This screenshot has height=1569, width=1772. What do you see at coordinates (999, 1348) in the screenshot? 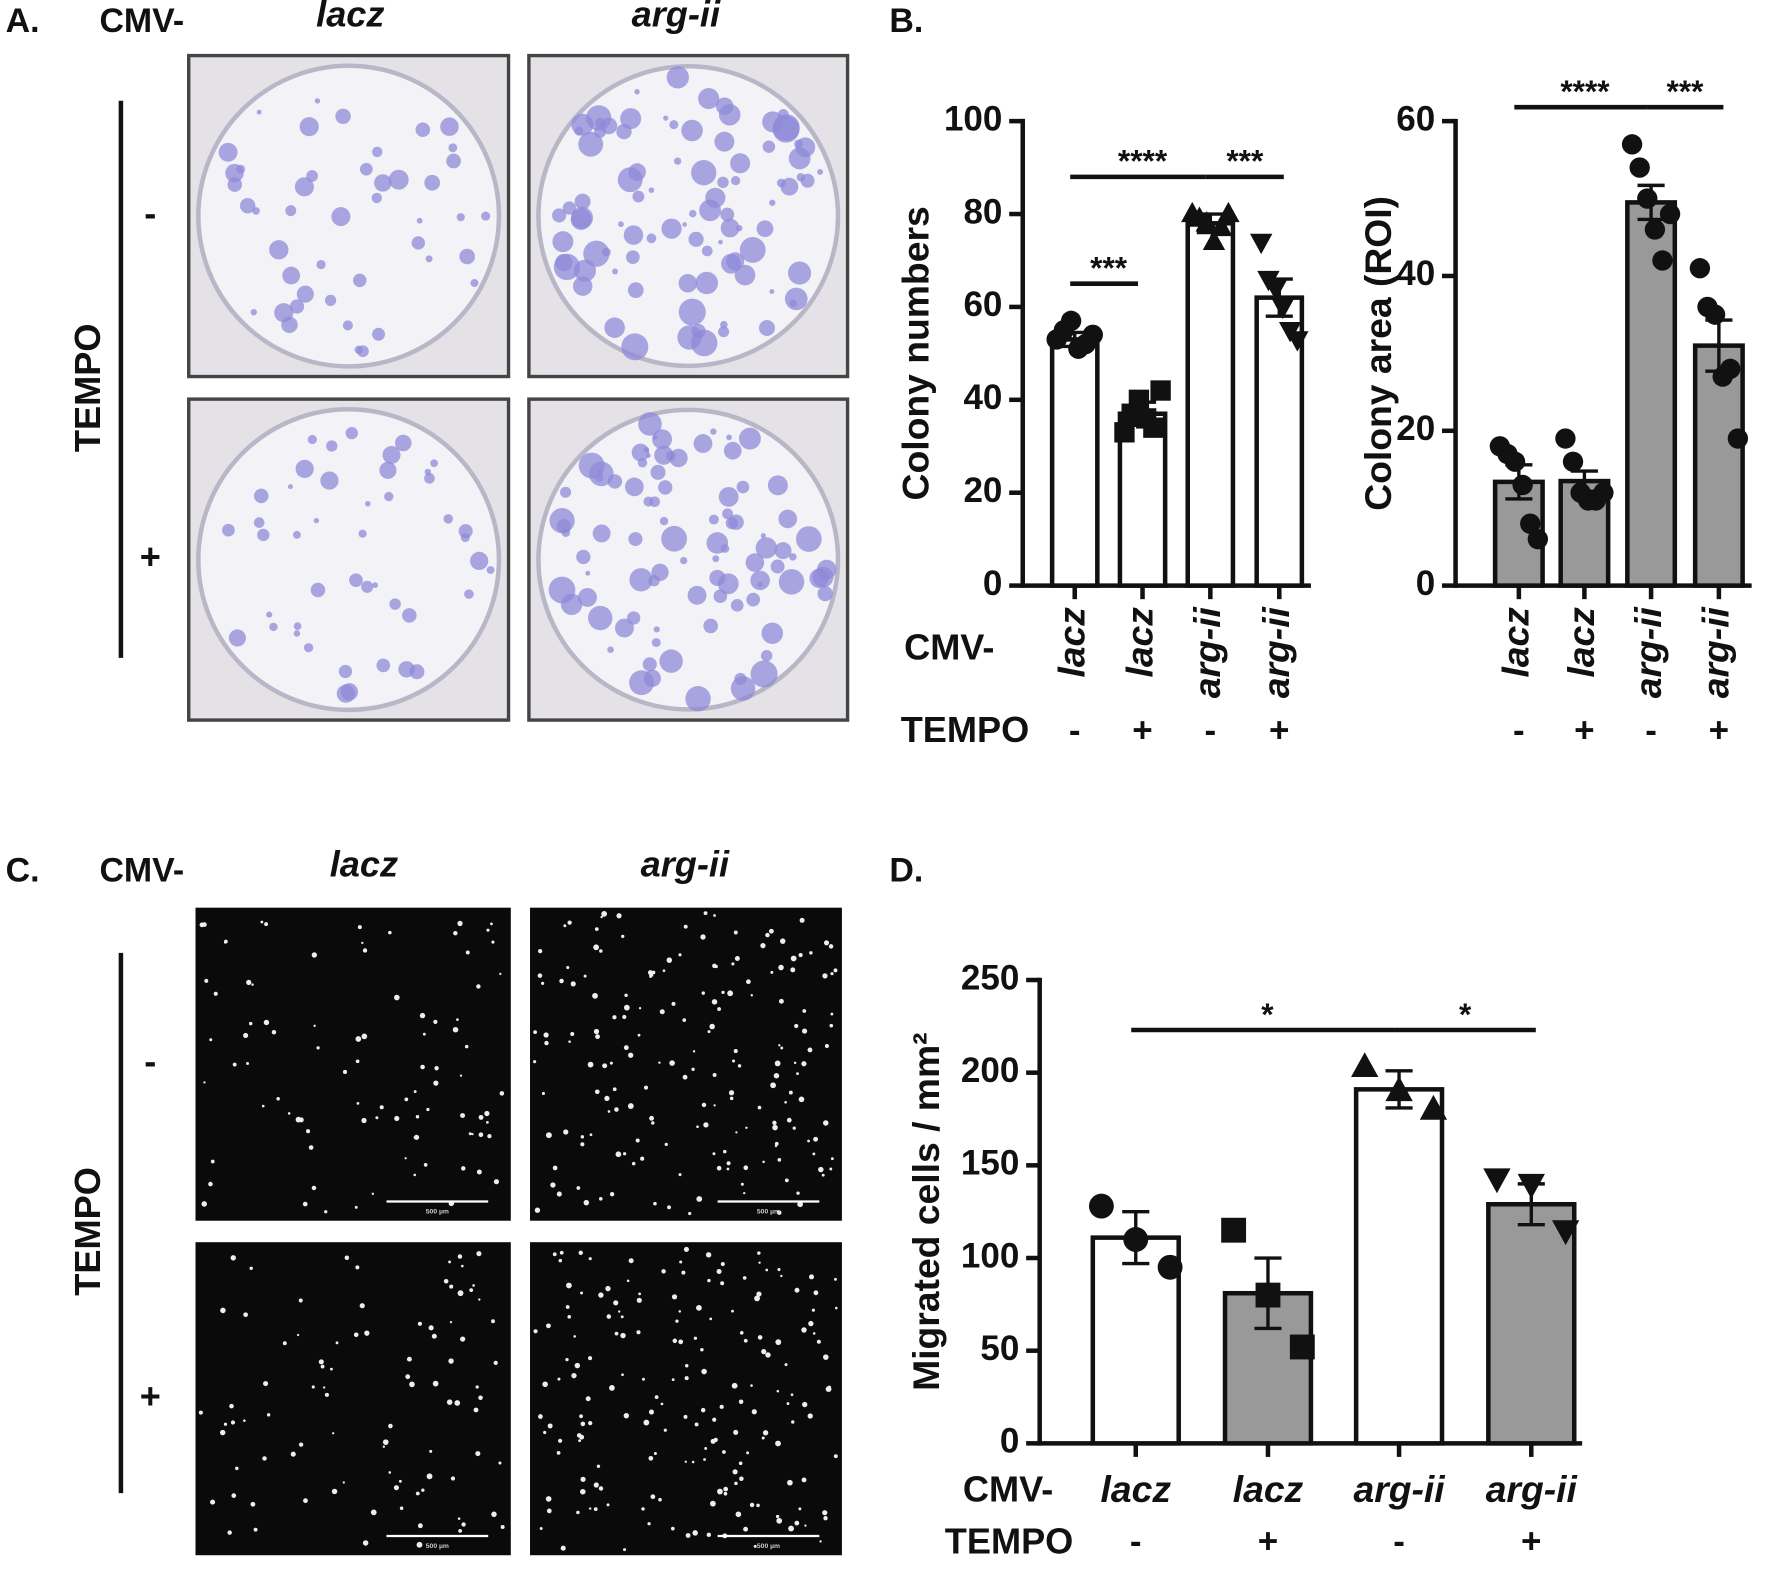
I see `y-tick-label: 50` at bounding box center [999, 1348].